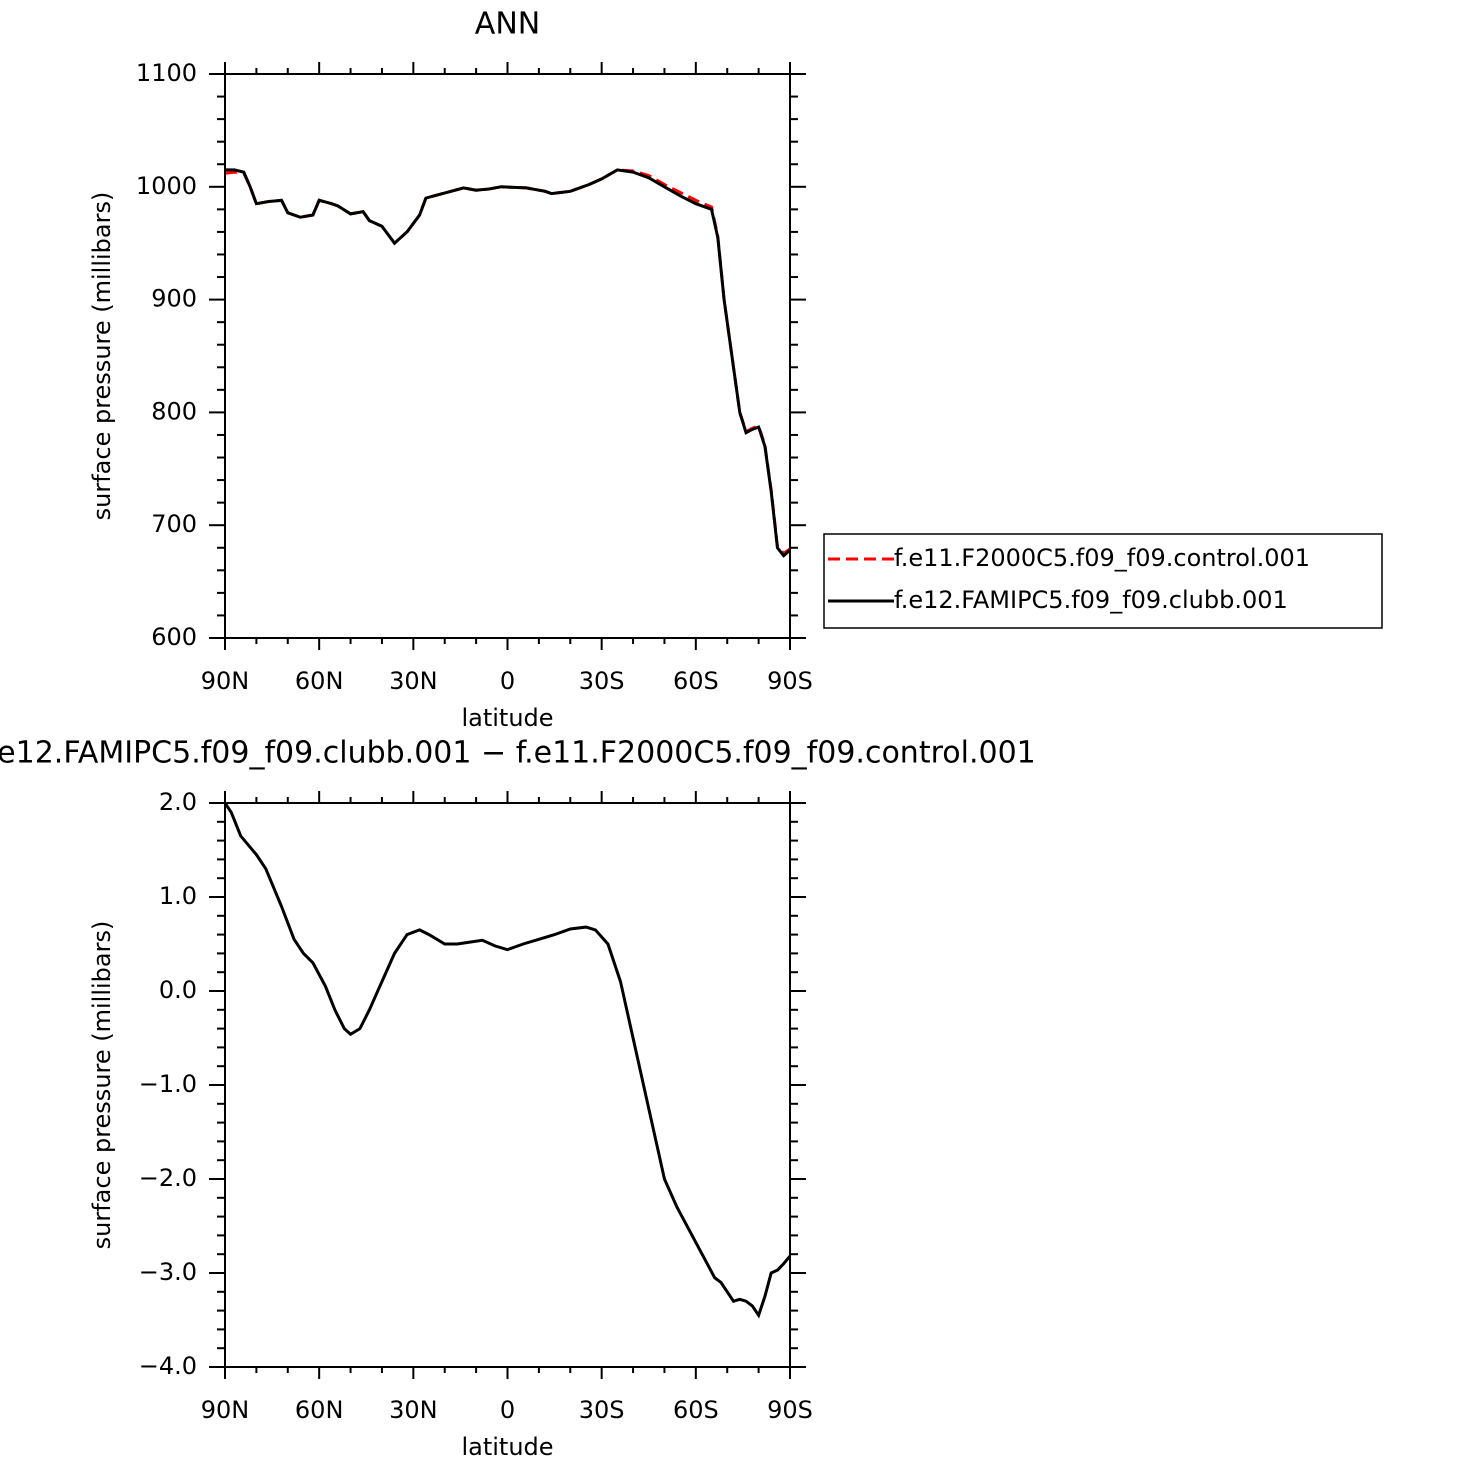  Describe the element at coordinates (168, 1178) in the screenshot. I see `y-tick-label: −2.0` at that location.